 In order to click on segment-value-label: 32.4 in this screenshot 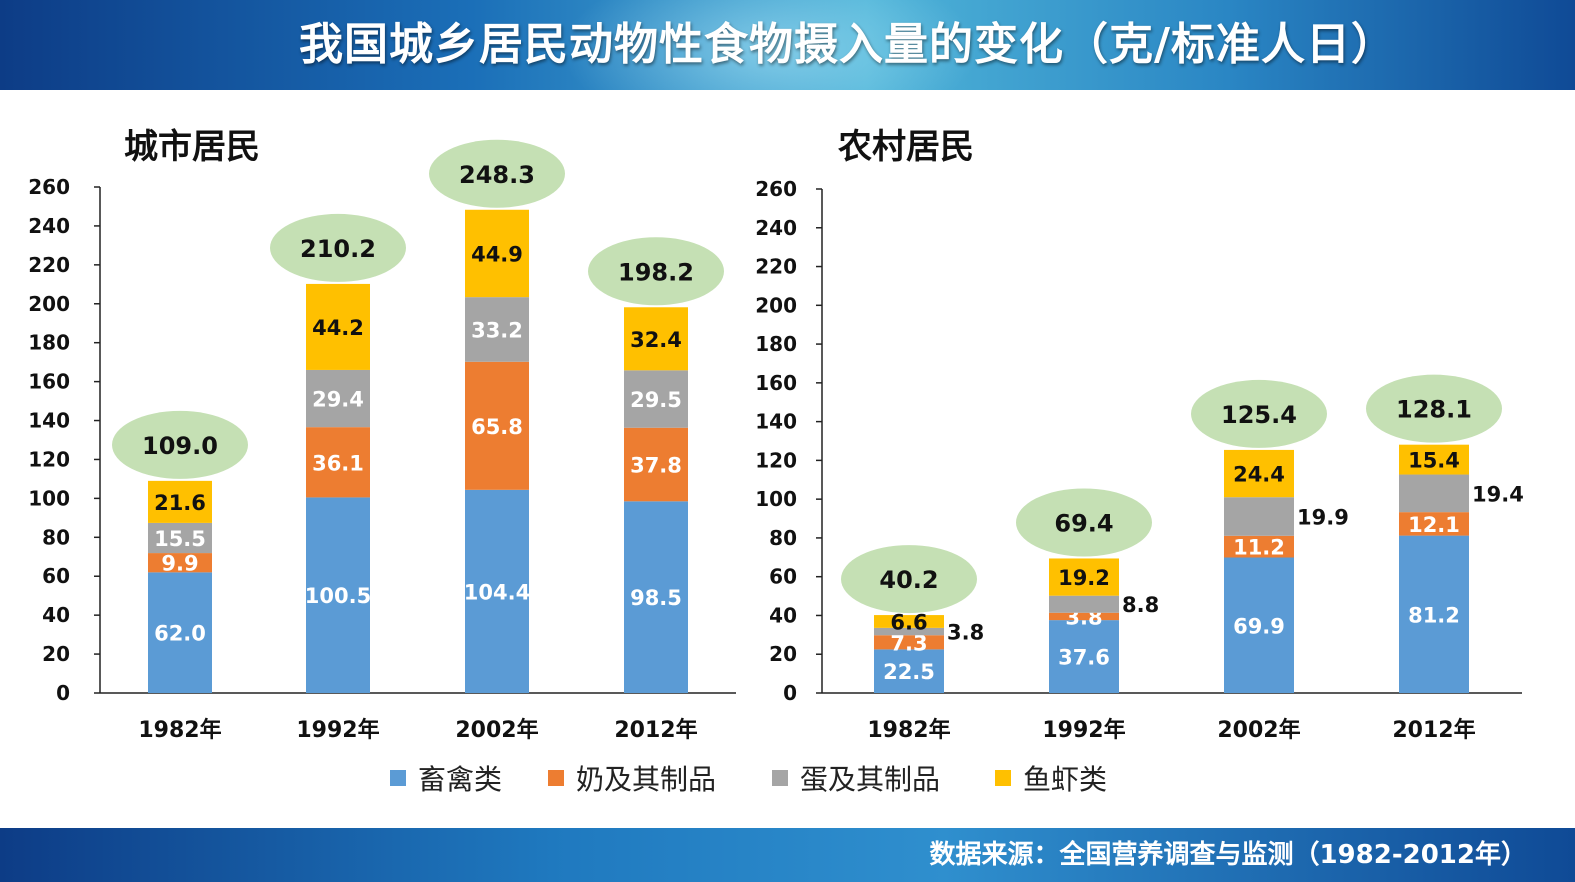, I will do `click(656, 340)`.